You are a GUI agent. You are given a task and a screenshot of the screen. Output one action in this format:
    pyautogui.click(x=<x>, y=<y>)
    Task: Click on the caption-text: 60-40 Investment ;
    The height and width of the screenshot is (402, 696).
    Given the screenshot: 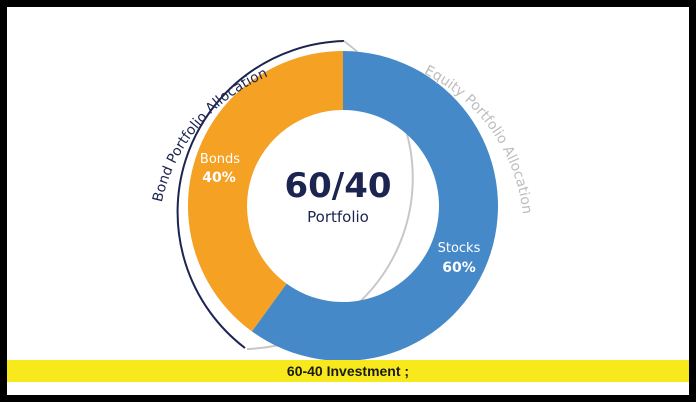 What is the action you would take?
    pyautogui.click(x=348, y=371)
    